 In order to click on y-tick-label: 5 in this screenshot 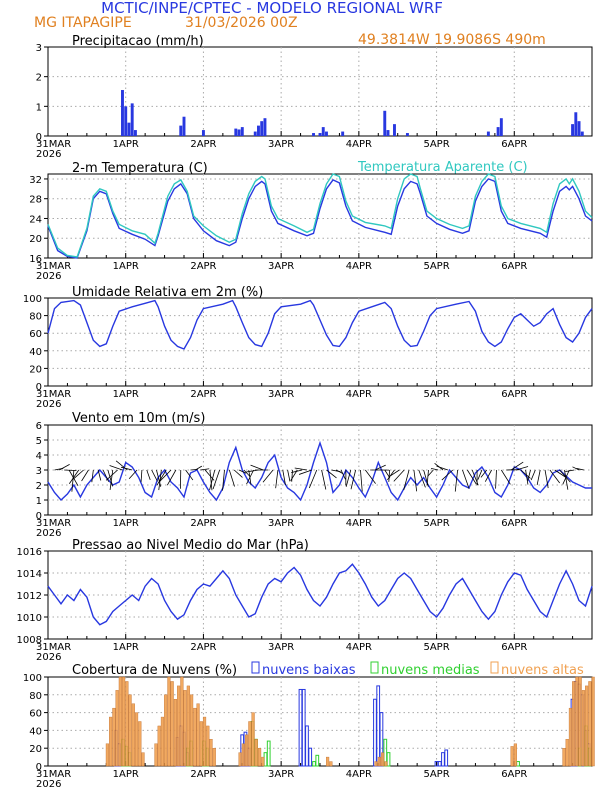, I will do `click(39, 441)`.